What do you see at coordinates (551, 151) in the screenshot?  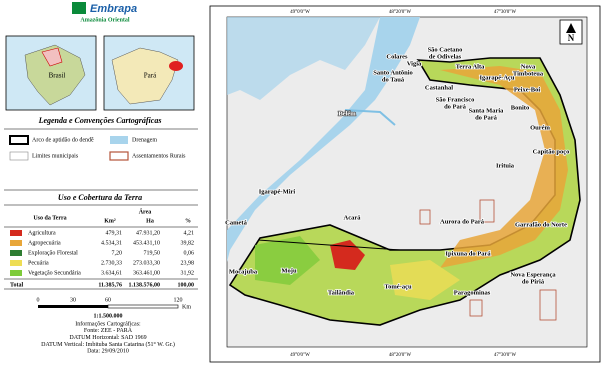 I see `place-label: Capitão poço` at bounding box center [551, 151].